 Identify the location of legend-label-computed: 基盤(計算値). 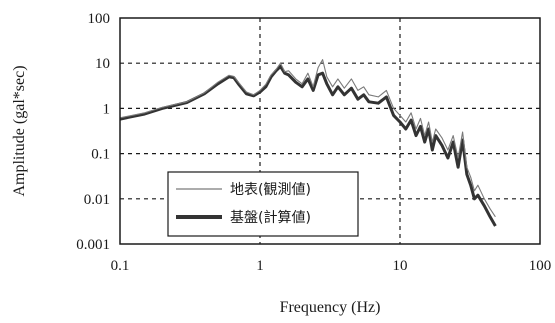
(270, 217).